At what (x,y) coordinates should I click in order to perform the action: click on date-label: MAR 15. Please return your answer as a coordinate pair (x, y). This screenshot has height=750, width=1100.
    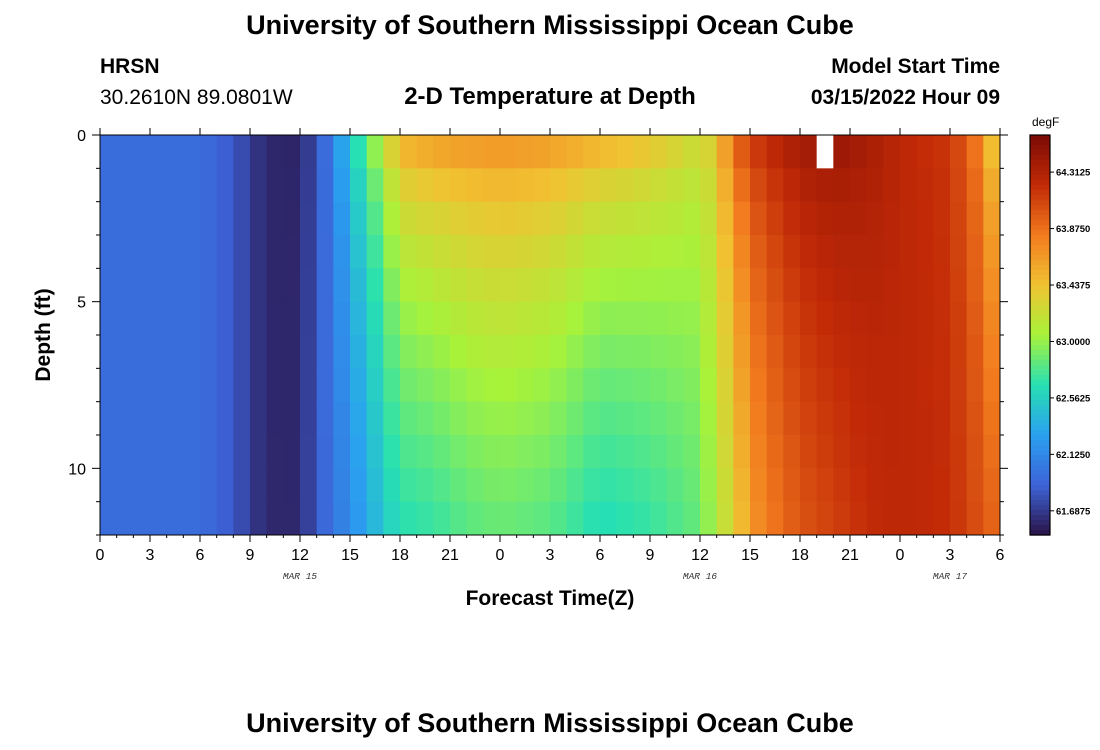
    Looking at the image, I should click on (300, 576).